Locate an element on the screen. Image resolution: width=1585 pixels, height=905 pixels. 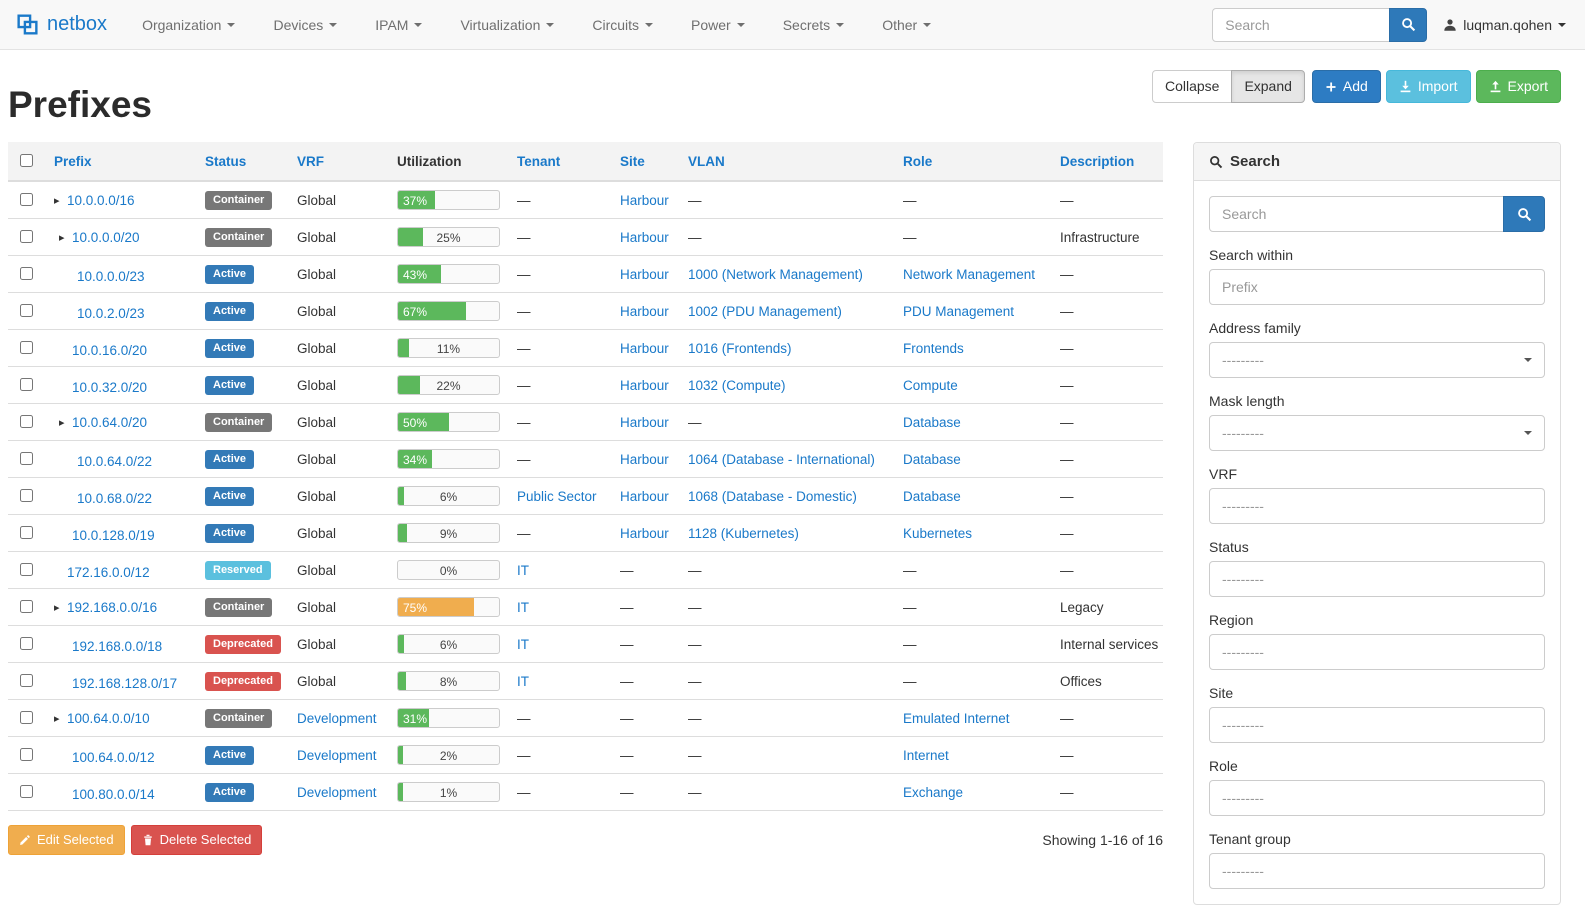
column-sort-link: Description is located at coordinates (1097, 161).